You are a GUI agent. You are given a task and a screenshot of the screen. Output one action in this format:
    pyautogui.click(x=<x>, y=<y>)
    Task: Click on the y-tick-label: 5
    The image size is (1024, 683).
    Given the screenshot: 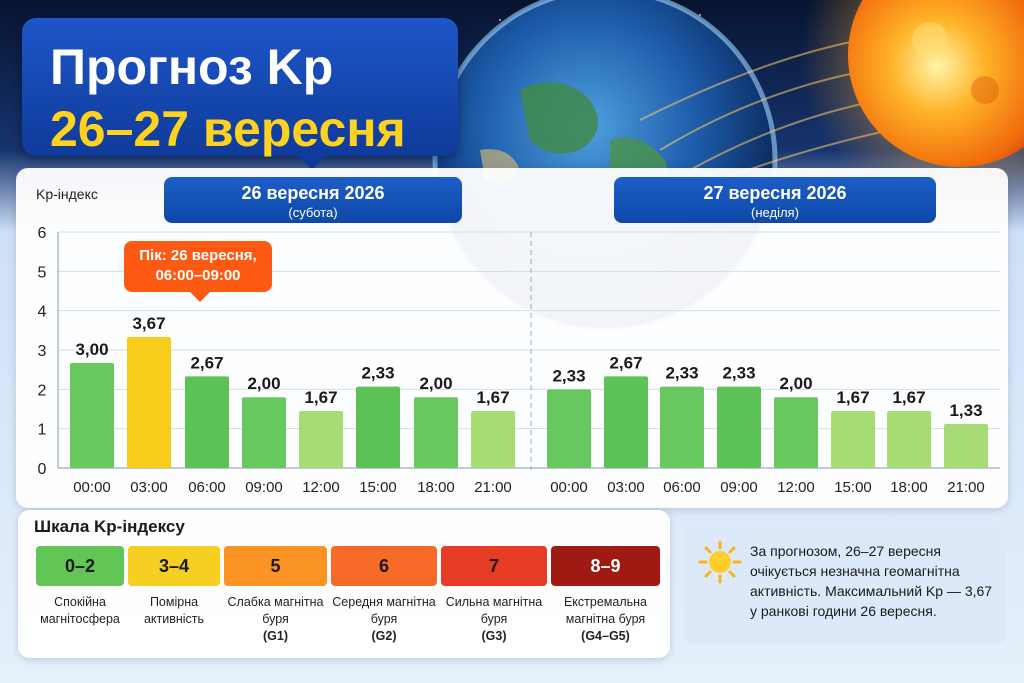 What is the action you would take?
    pyautogui.click(x=42, y=272)
    